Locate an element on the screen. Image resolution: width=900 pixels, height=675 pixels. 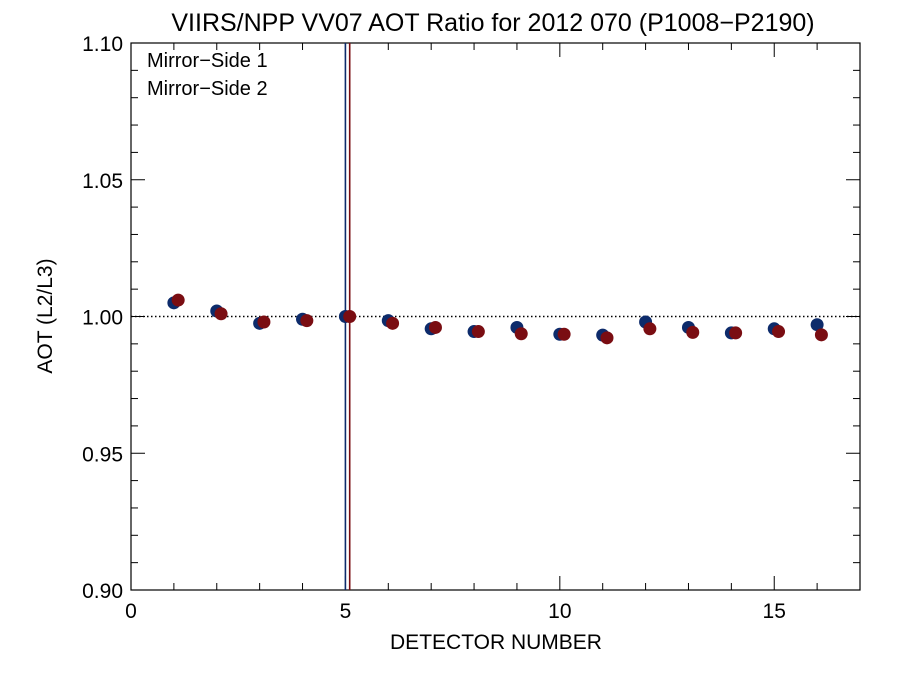
legend-entry-mirror-side-1: Mirror−Side 1 is located at coordinates (207, 61).